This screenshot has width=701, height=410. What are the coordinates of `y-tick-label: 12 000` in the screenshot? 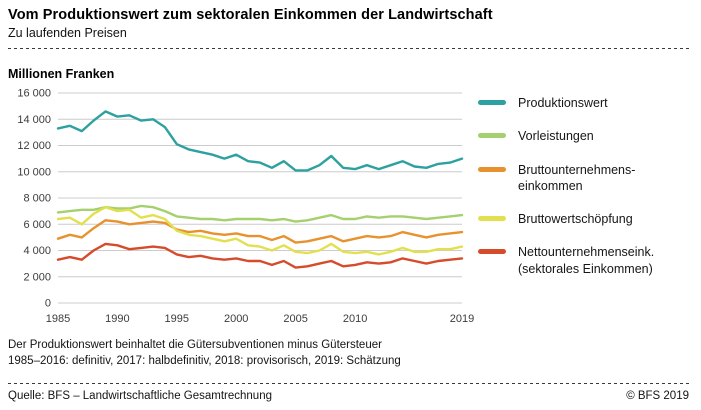 It's located at (34, 146).